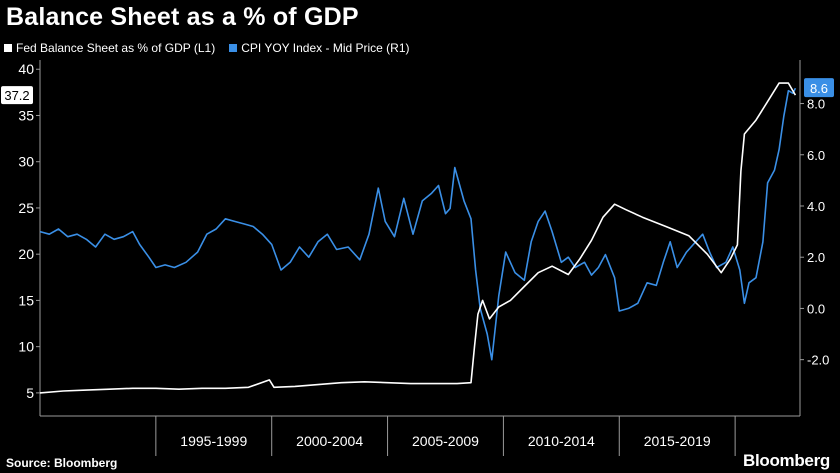 This screenshot has width=840, height=473. Describe the element at coordinates (325, 48) in the screenshot. I see `legend-label-cpi: CPI YOY Index - Mid Price (R1)` at that location.